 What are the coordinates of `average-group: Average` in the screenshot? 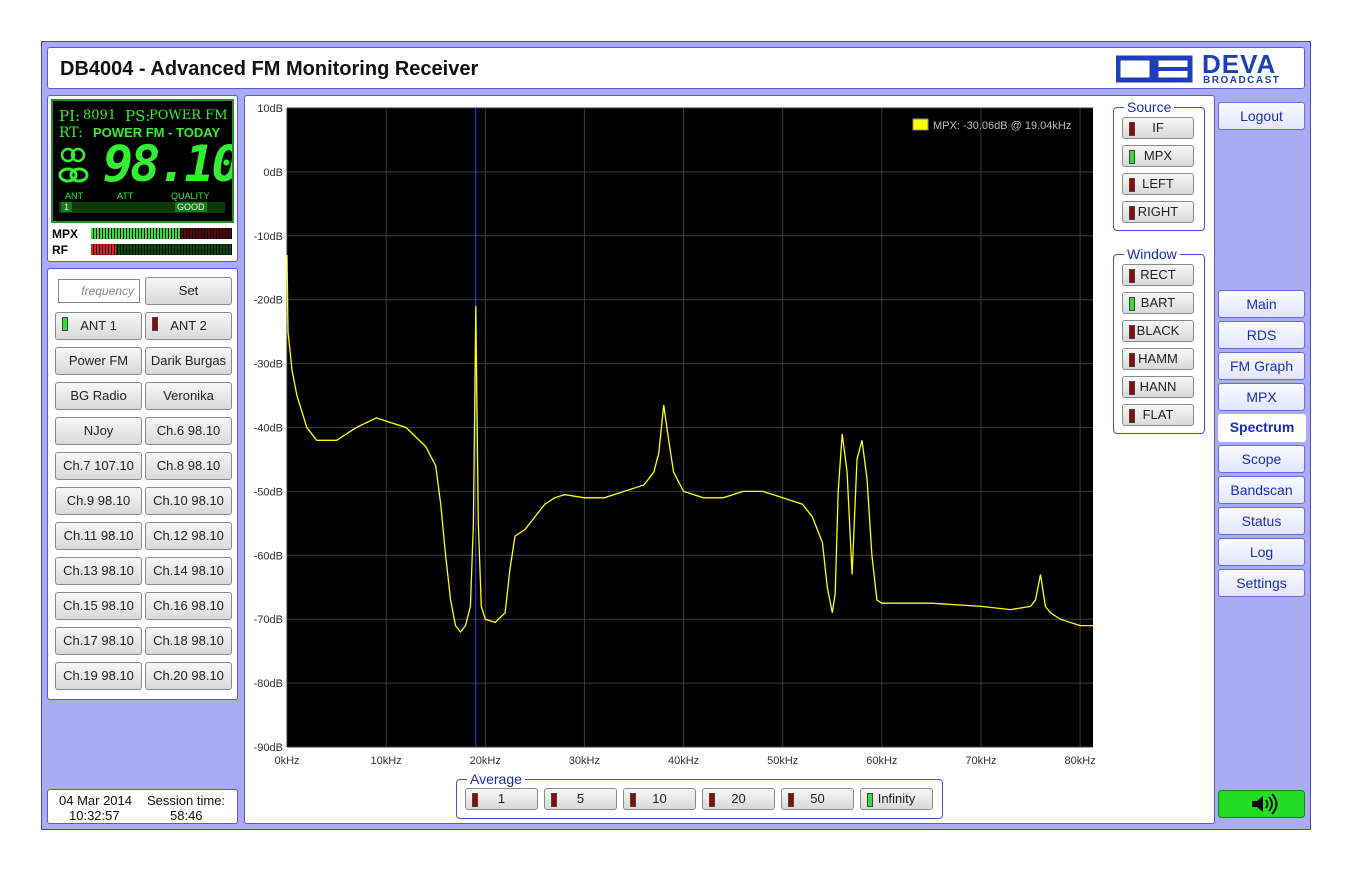 It's located at (699, 794).